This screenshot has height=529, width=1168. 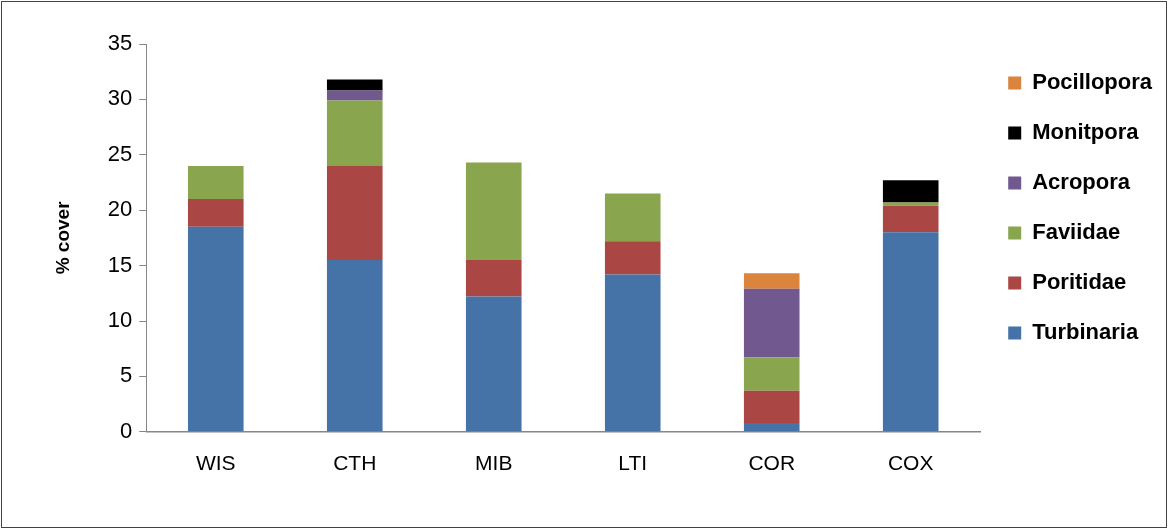 I want to click on x-tick-label: COR, so click(x=772, y=463).